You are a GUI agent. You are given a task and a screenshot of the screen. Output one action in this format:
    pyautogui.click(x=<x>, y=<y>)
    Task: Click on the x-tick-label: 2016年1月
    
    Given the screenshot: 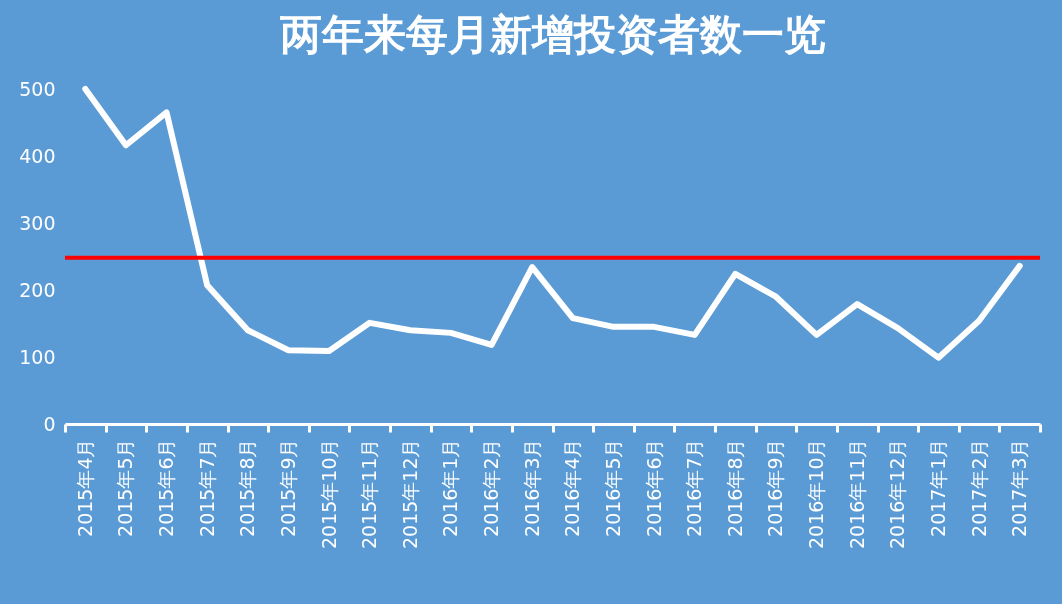 What is the action you would take?
    pyautogui.click(x=450, y=487)
    